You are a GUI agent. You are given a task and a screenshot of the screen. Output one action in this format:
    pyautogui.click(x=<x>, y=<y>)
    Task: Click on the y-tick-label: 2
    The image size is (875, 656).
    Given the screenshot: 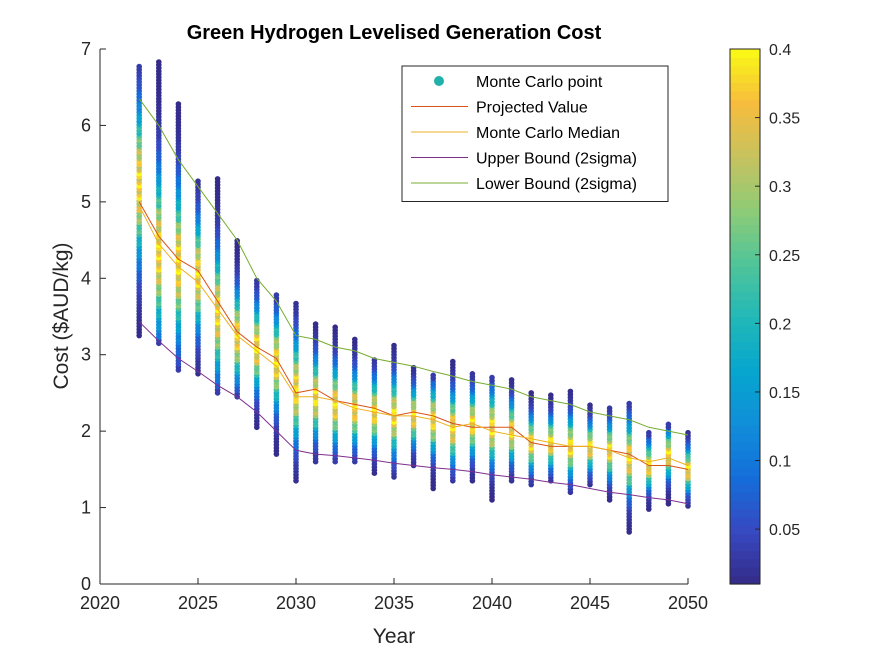 What is the action you would take?
    pyautogui.click(x=86, y=431)
    